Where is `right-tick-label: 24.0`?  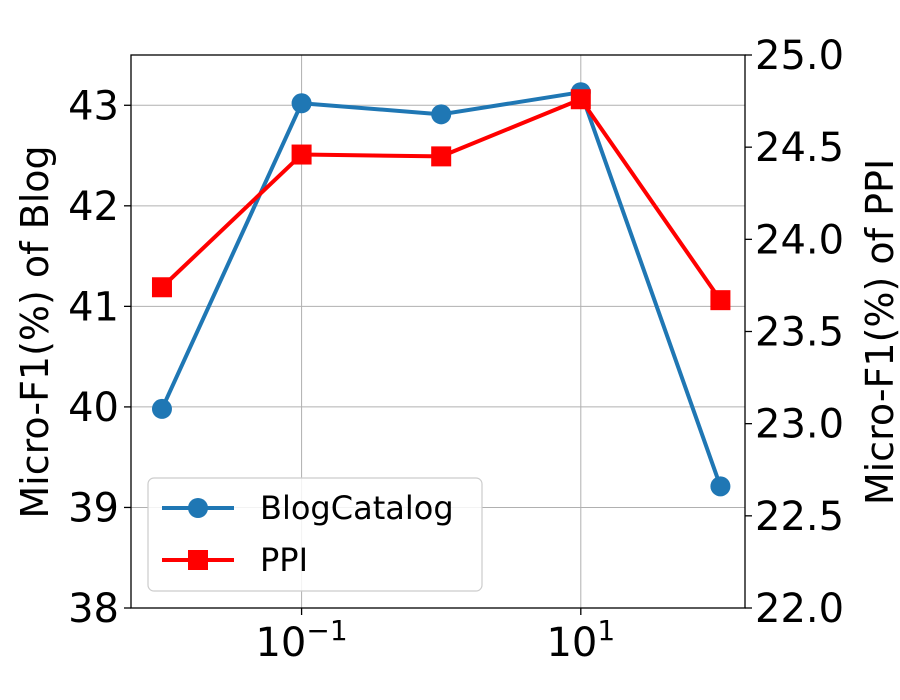 right-tick-label: 24.0 is located at coordinates (799, 240).